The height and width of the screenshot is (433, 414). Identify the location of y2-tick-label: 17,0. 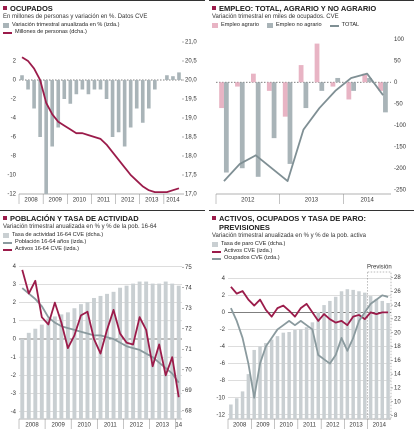
(191, 195).